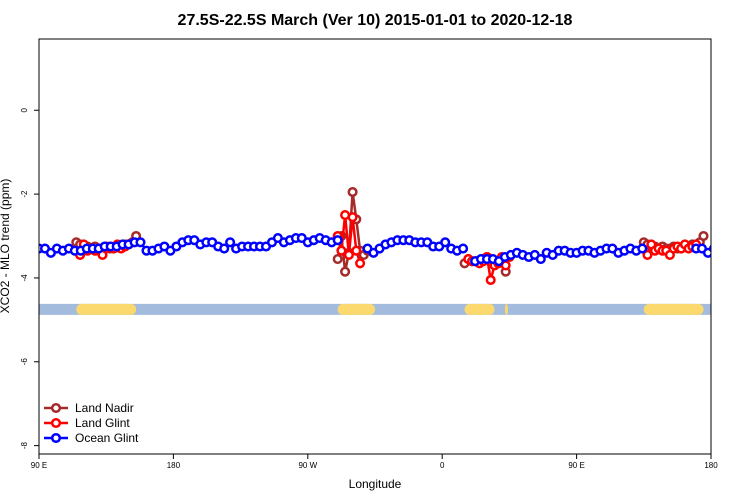 This screenshot has height=500, width=750. Describe the element at coordinates (442, 465) in the screenshot. I see `x-tick-label: 0` at that location.